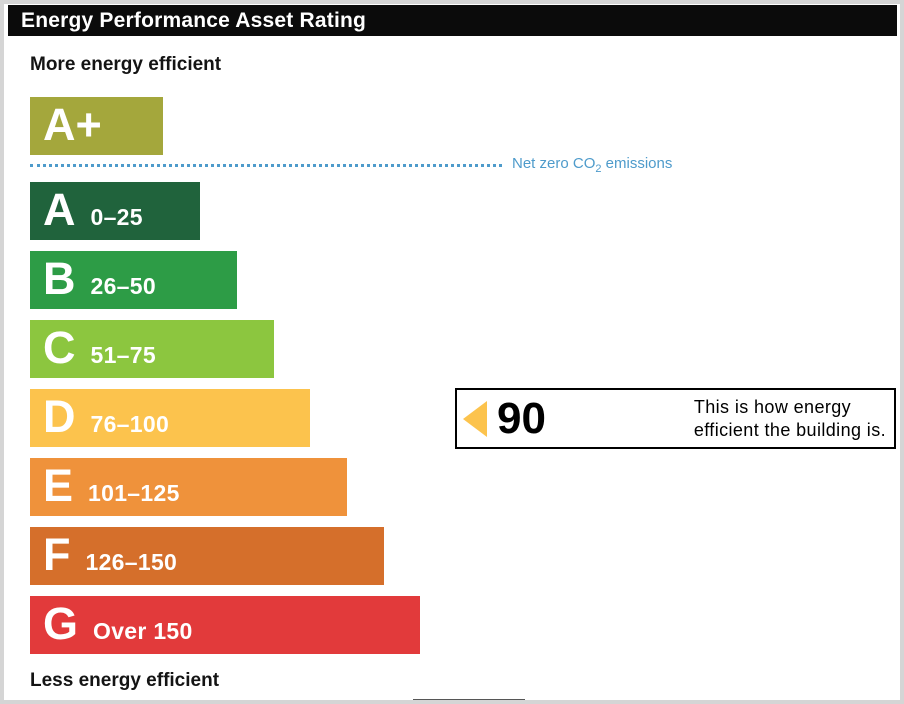 The height and width of the screenshot is (704, 904). What do you see at coordinates (131, 562) in the screenshot?
I see `band-range: 126–150` at bounding box center [131, 562].